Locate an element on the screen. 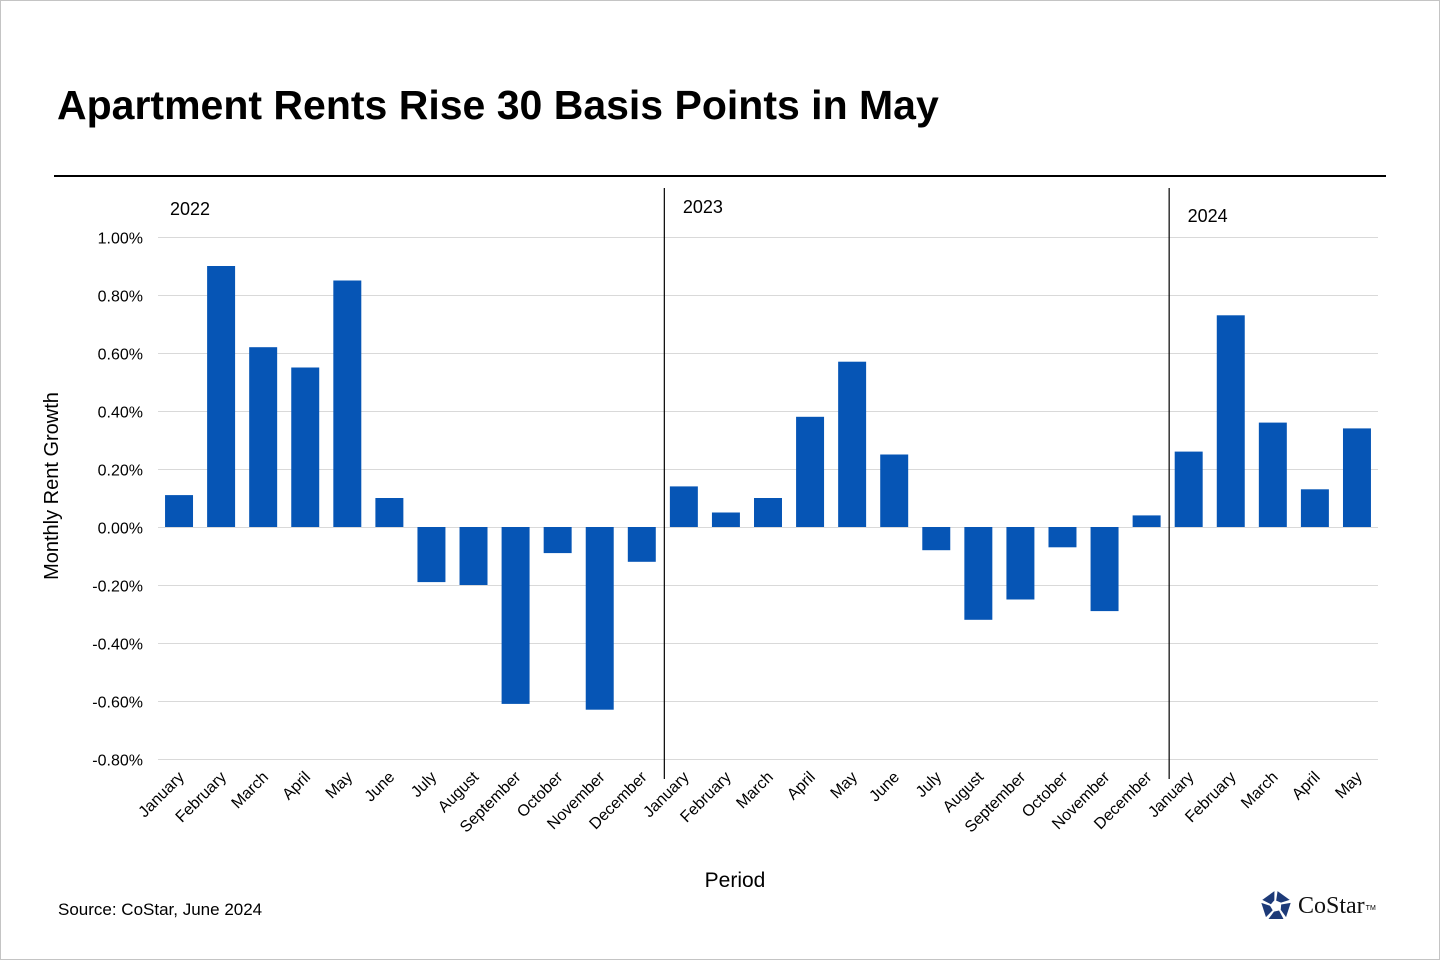 The width and height of the screenshot is (1440, 960). year-labels: 2022 2023 2024 is located at coordinates (699, 211).